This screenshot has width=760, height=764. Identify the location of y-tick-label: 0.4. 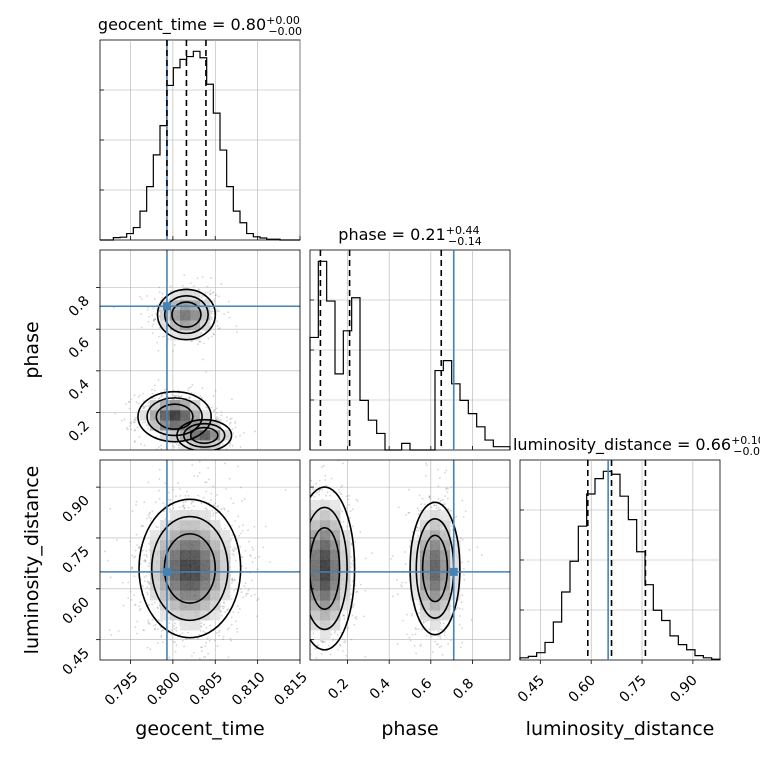
(79, 389).